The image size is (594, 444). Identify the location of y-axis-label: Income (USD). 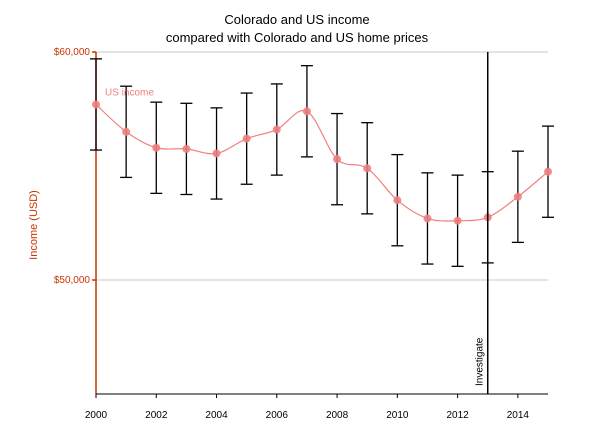
(34, 225).